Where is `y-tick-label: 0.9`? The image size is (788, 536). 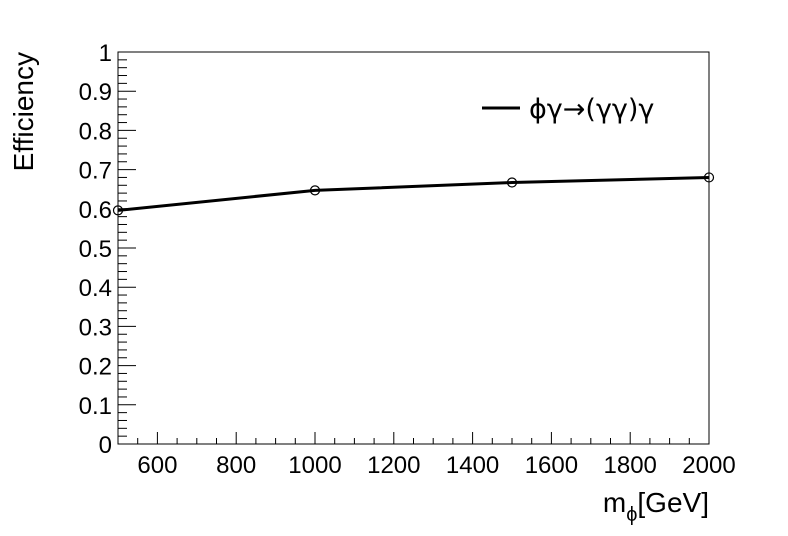
y-tick-label: 0.9 is located at coordinates (95, 92).